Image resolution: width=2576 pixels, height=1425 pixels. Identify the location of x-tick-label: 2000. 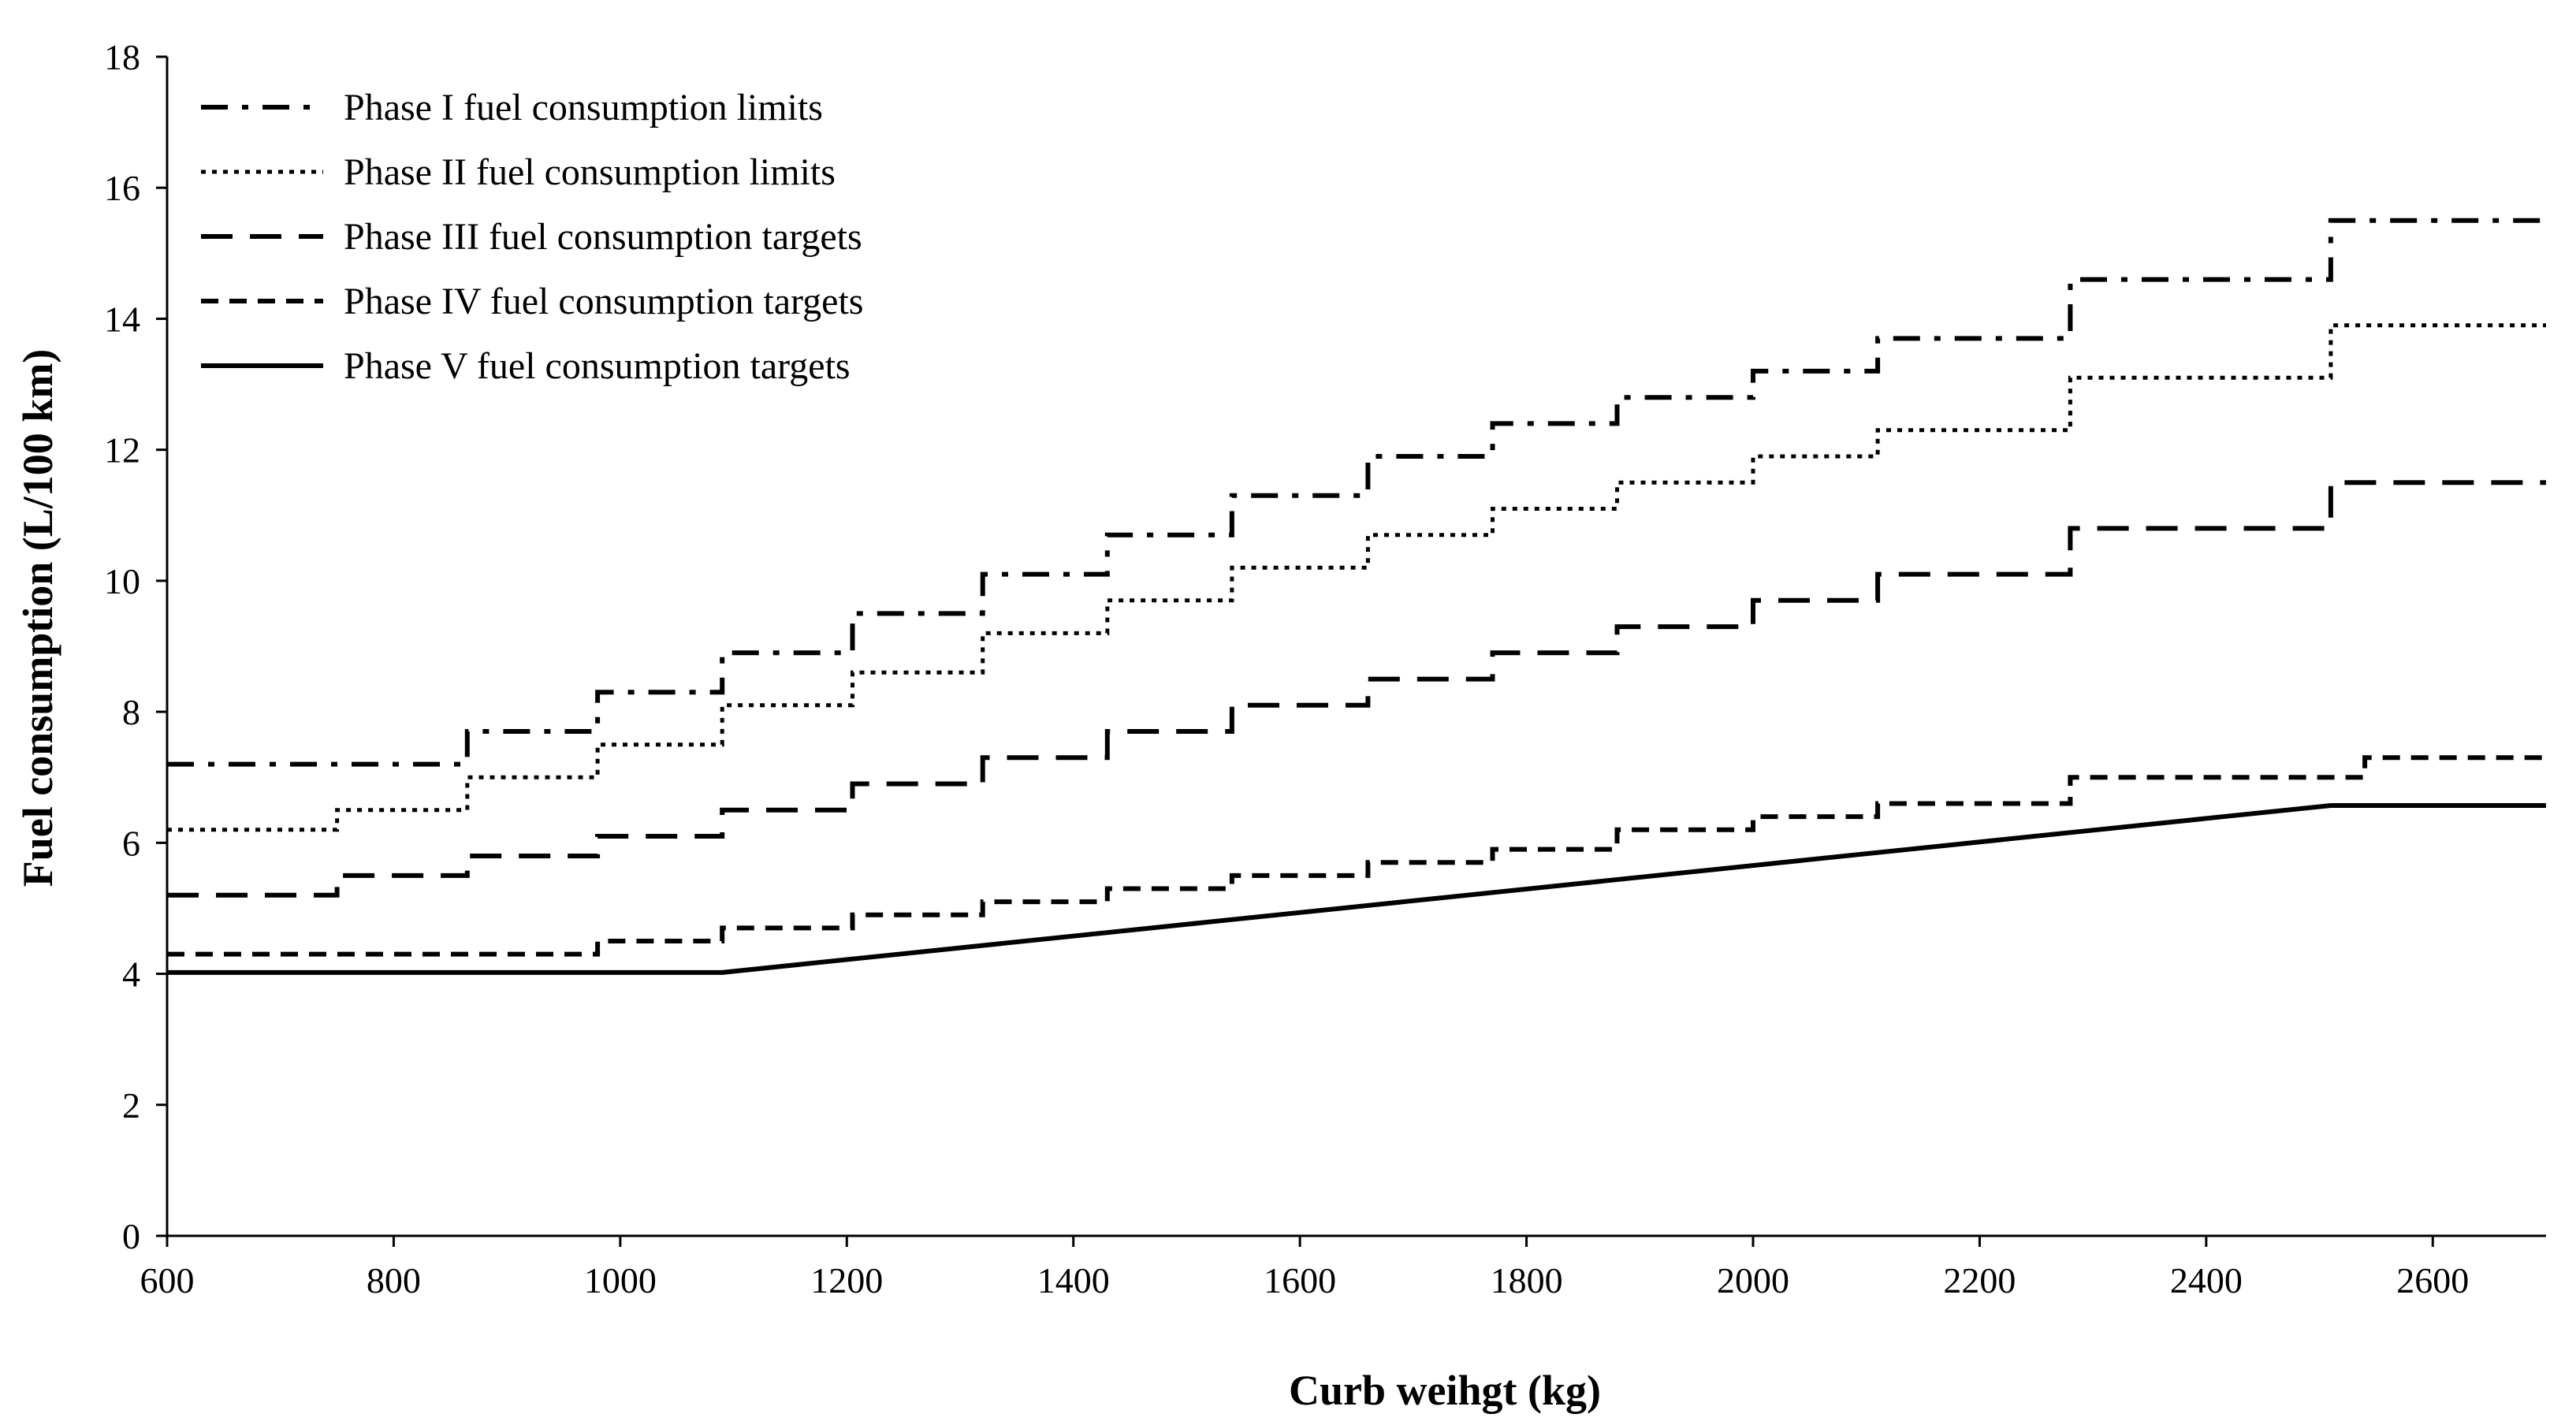
(1753, 1280).